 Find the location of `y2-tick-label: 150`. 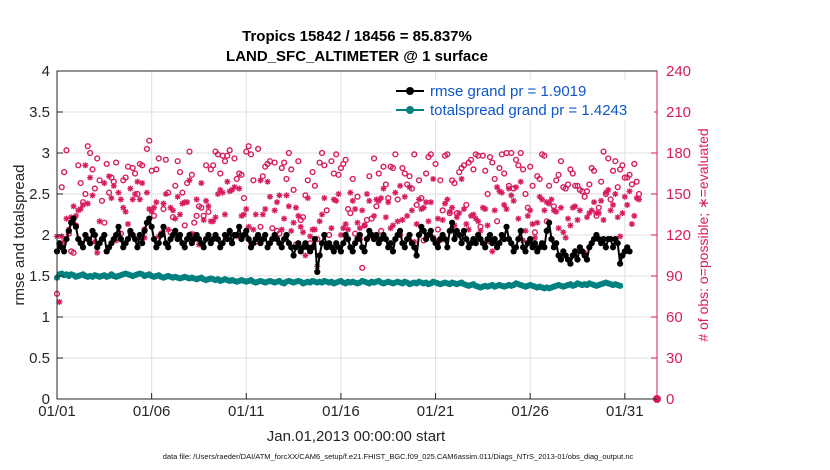

y2-tick-label: 150 is located at coordinates (678, 194).